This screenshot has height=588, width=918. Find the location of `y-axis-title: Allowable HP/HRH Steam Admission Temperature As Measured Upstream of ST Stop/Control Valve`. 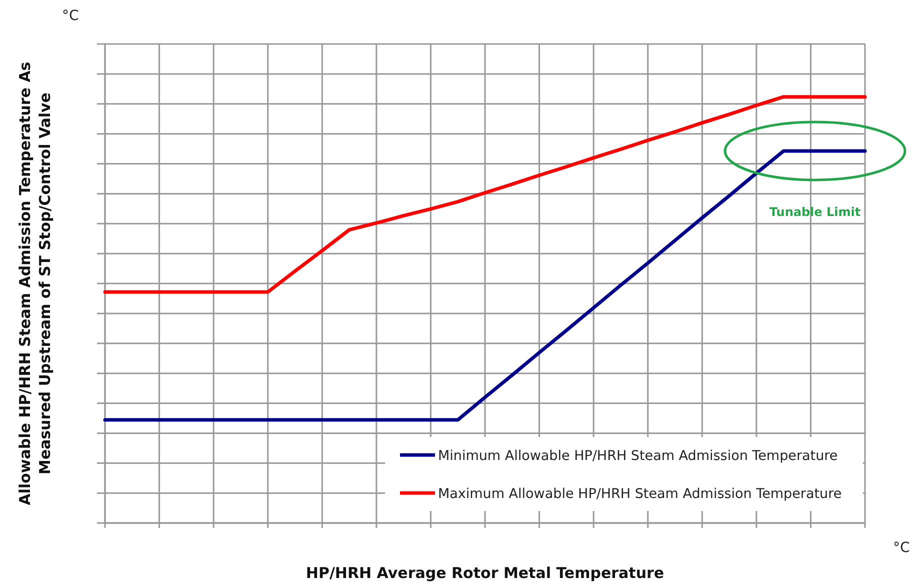

y-axis-title: Allowable HP/HRH Steam Admission Temperature As Measured Upstream of ST Stop/Control Valve is located at coordinates (35, 284).